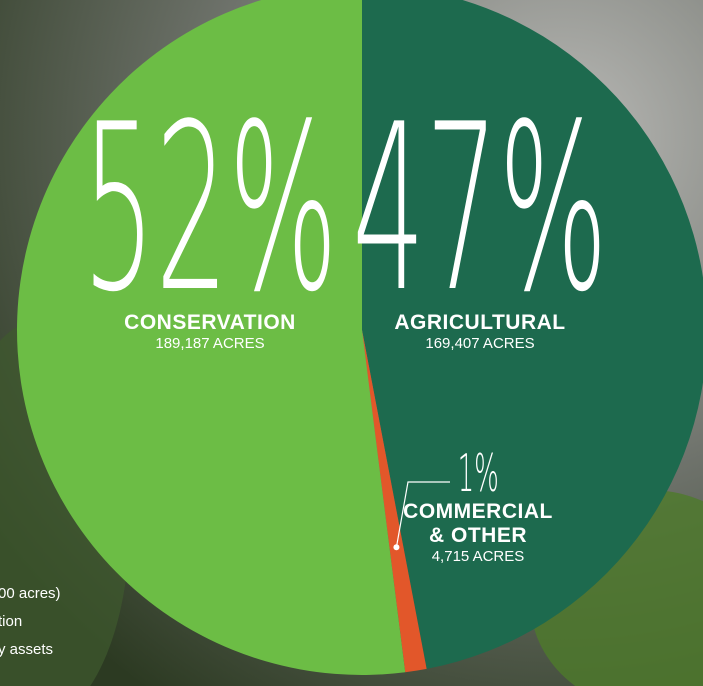  Describe the element at coordinates (480, 209) in the screenshot. I see `value-label: 47%` at that location.